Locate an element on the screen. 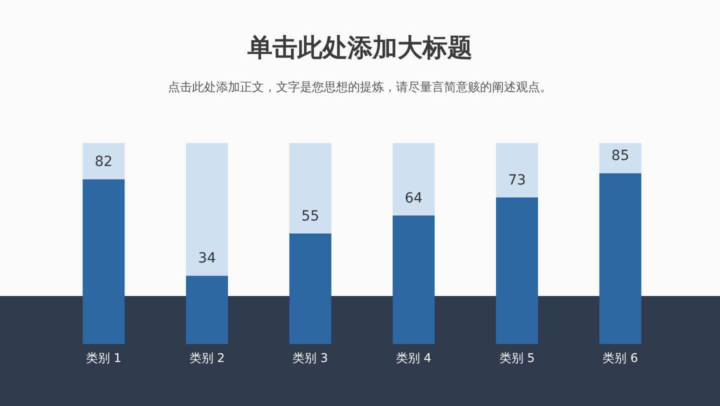 Image resolution: width=720 pixels, height=406 pixels. x-tick-label: 类别 1 is located at coordinates (104, 358).